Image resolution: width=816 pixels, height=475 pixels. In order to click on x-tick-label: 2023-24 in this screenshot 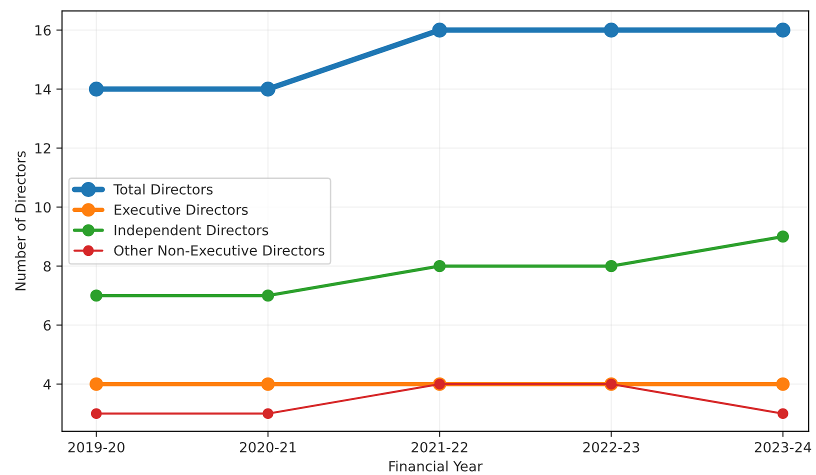, I will do `click(783, 447)`.